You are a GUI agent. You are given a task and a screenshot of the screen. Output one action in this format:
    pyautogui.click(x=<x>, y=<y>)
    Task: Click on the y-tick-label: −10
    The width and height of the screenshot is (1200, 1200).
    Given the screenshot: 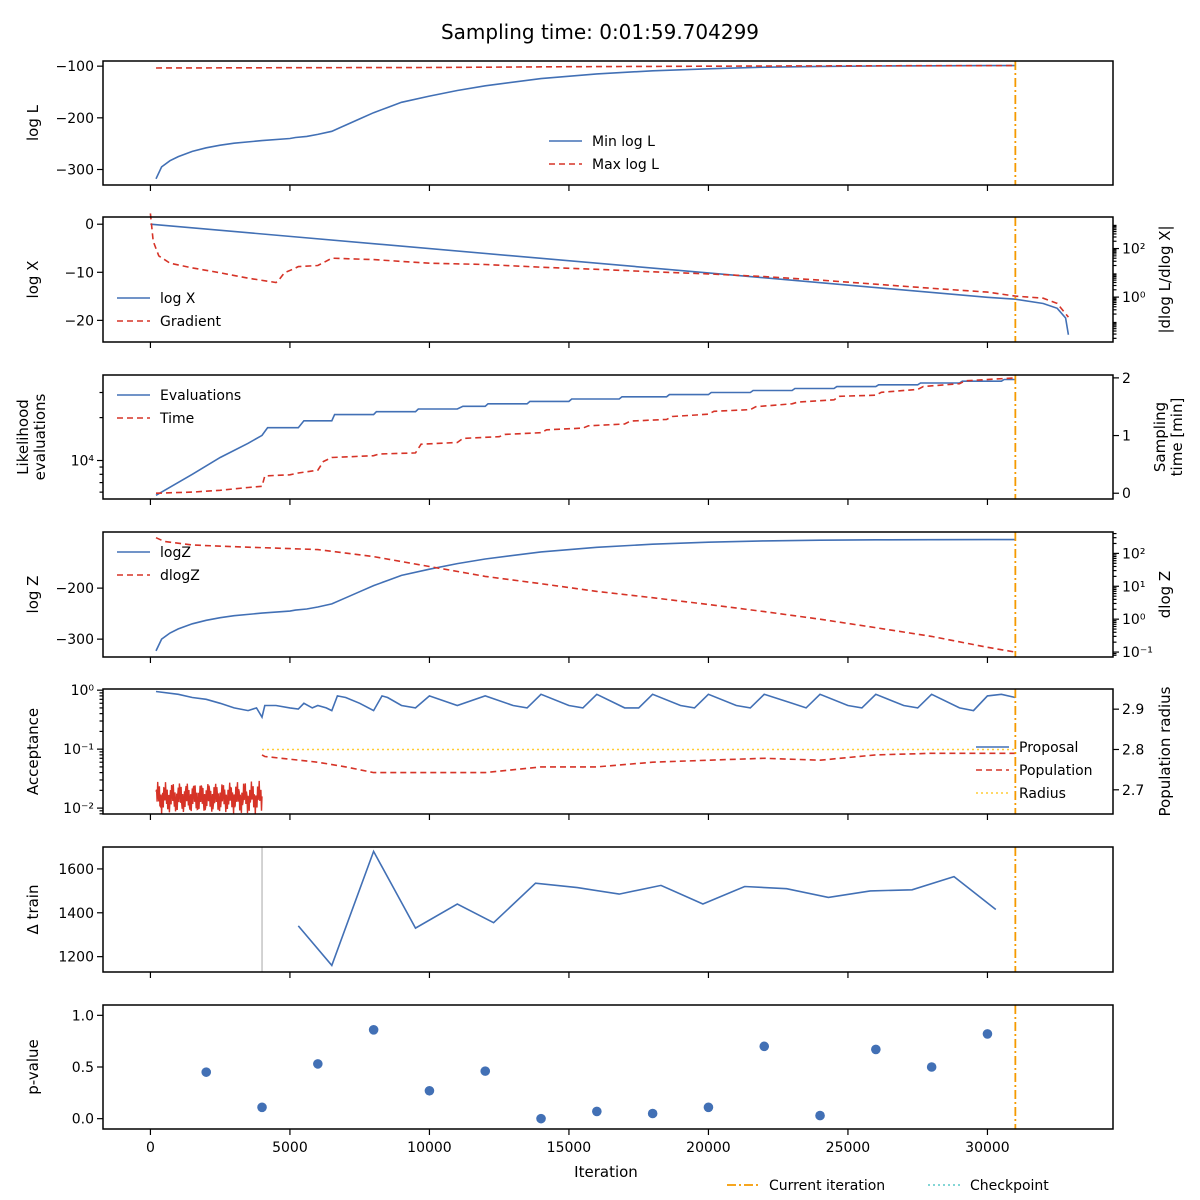 What is the action you would take?
    pyautogui.click(x=79, y=273)
    